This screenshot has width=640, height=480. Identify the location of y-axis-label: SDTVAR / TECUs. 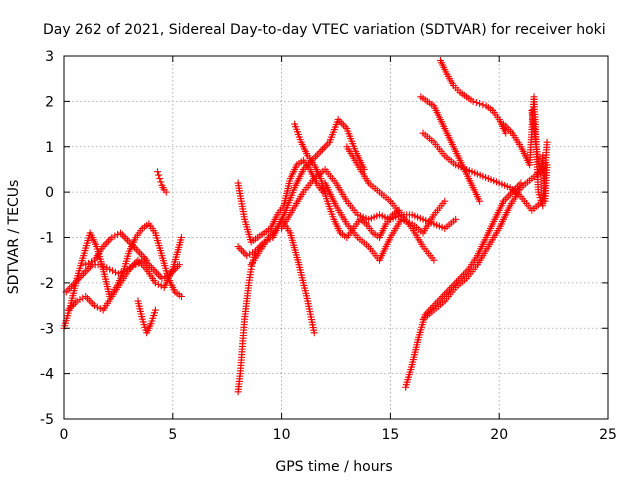
(14, 237).